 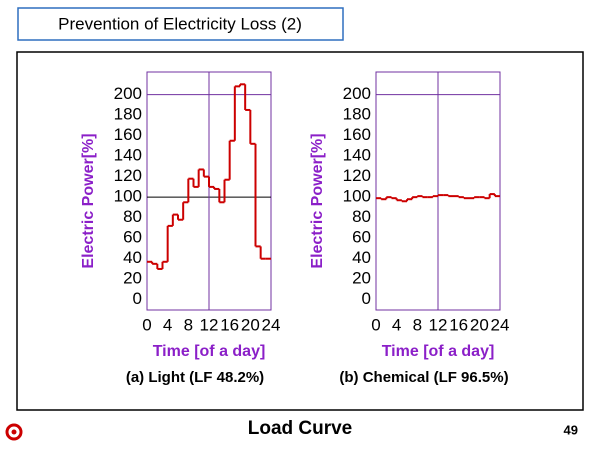 What do you see at coordinates (195, 377) in the screenshot?
I see `chart-caption: (a) Light (LF 48.2%)` at bounding box center [195, 377].